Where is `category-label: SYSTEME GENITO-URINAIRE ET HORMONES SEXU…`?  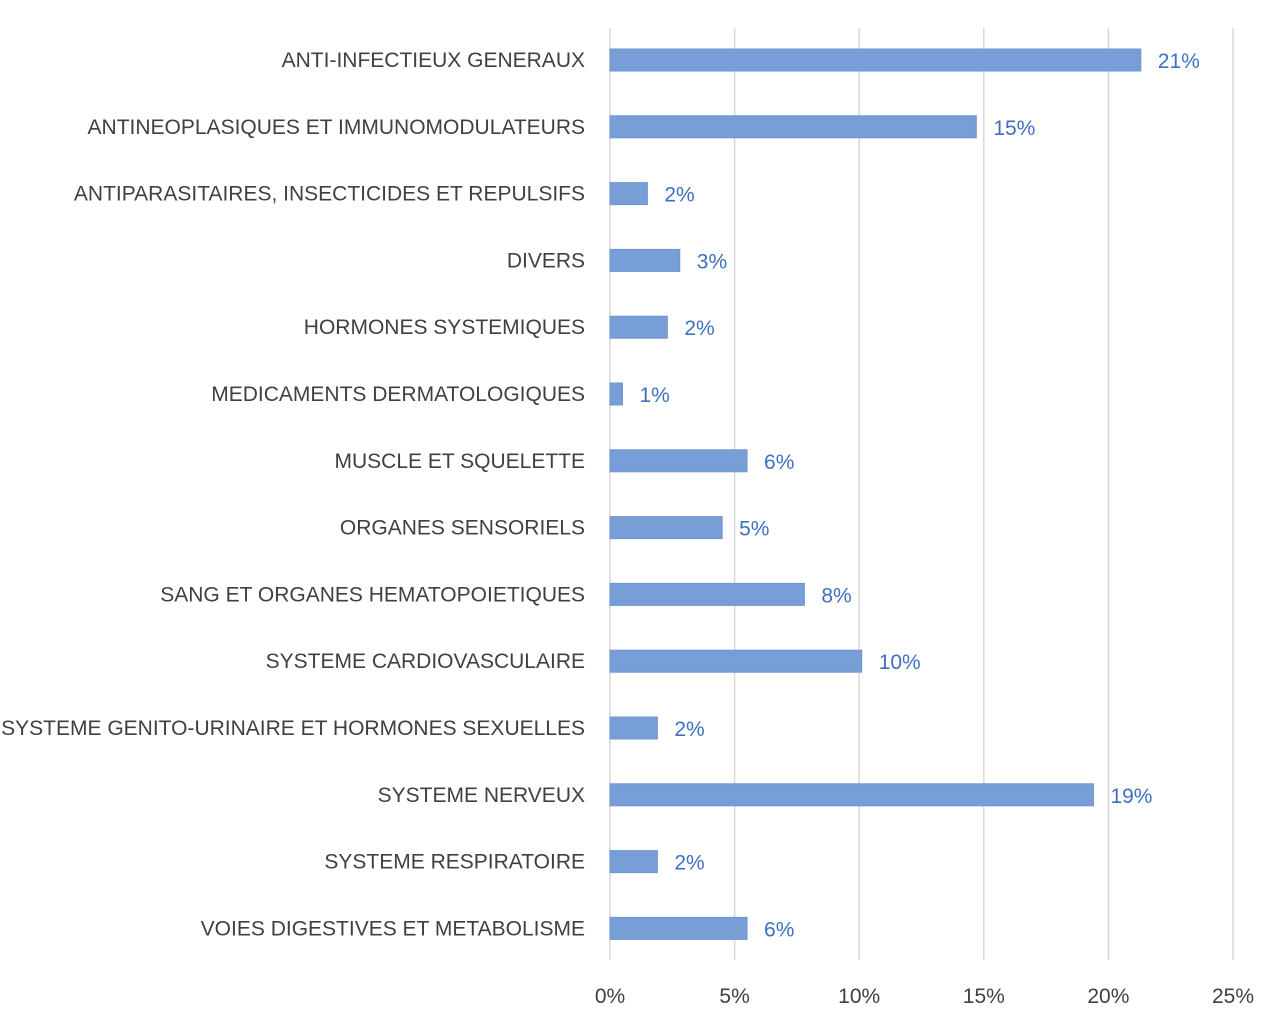 category-label: SYSTEME GENITO-URINAIRE ET HORMONES SEXU… is located at coordinates (293, 728).